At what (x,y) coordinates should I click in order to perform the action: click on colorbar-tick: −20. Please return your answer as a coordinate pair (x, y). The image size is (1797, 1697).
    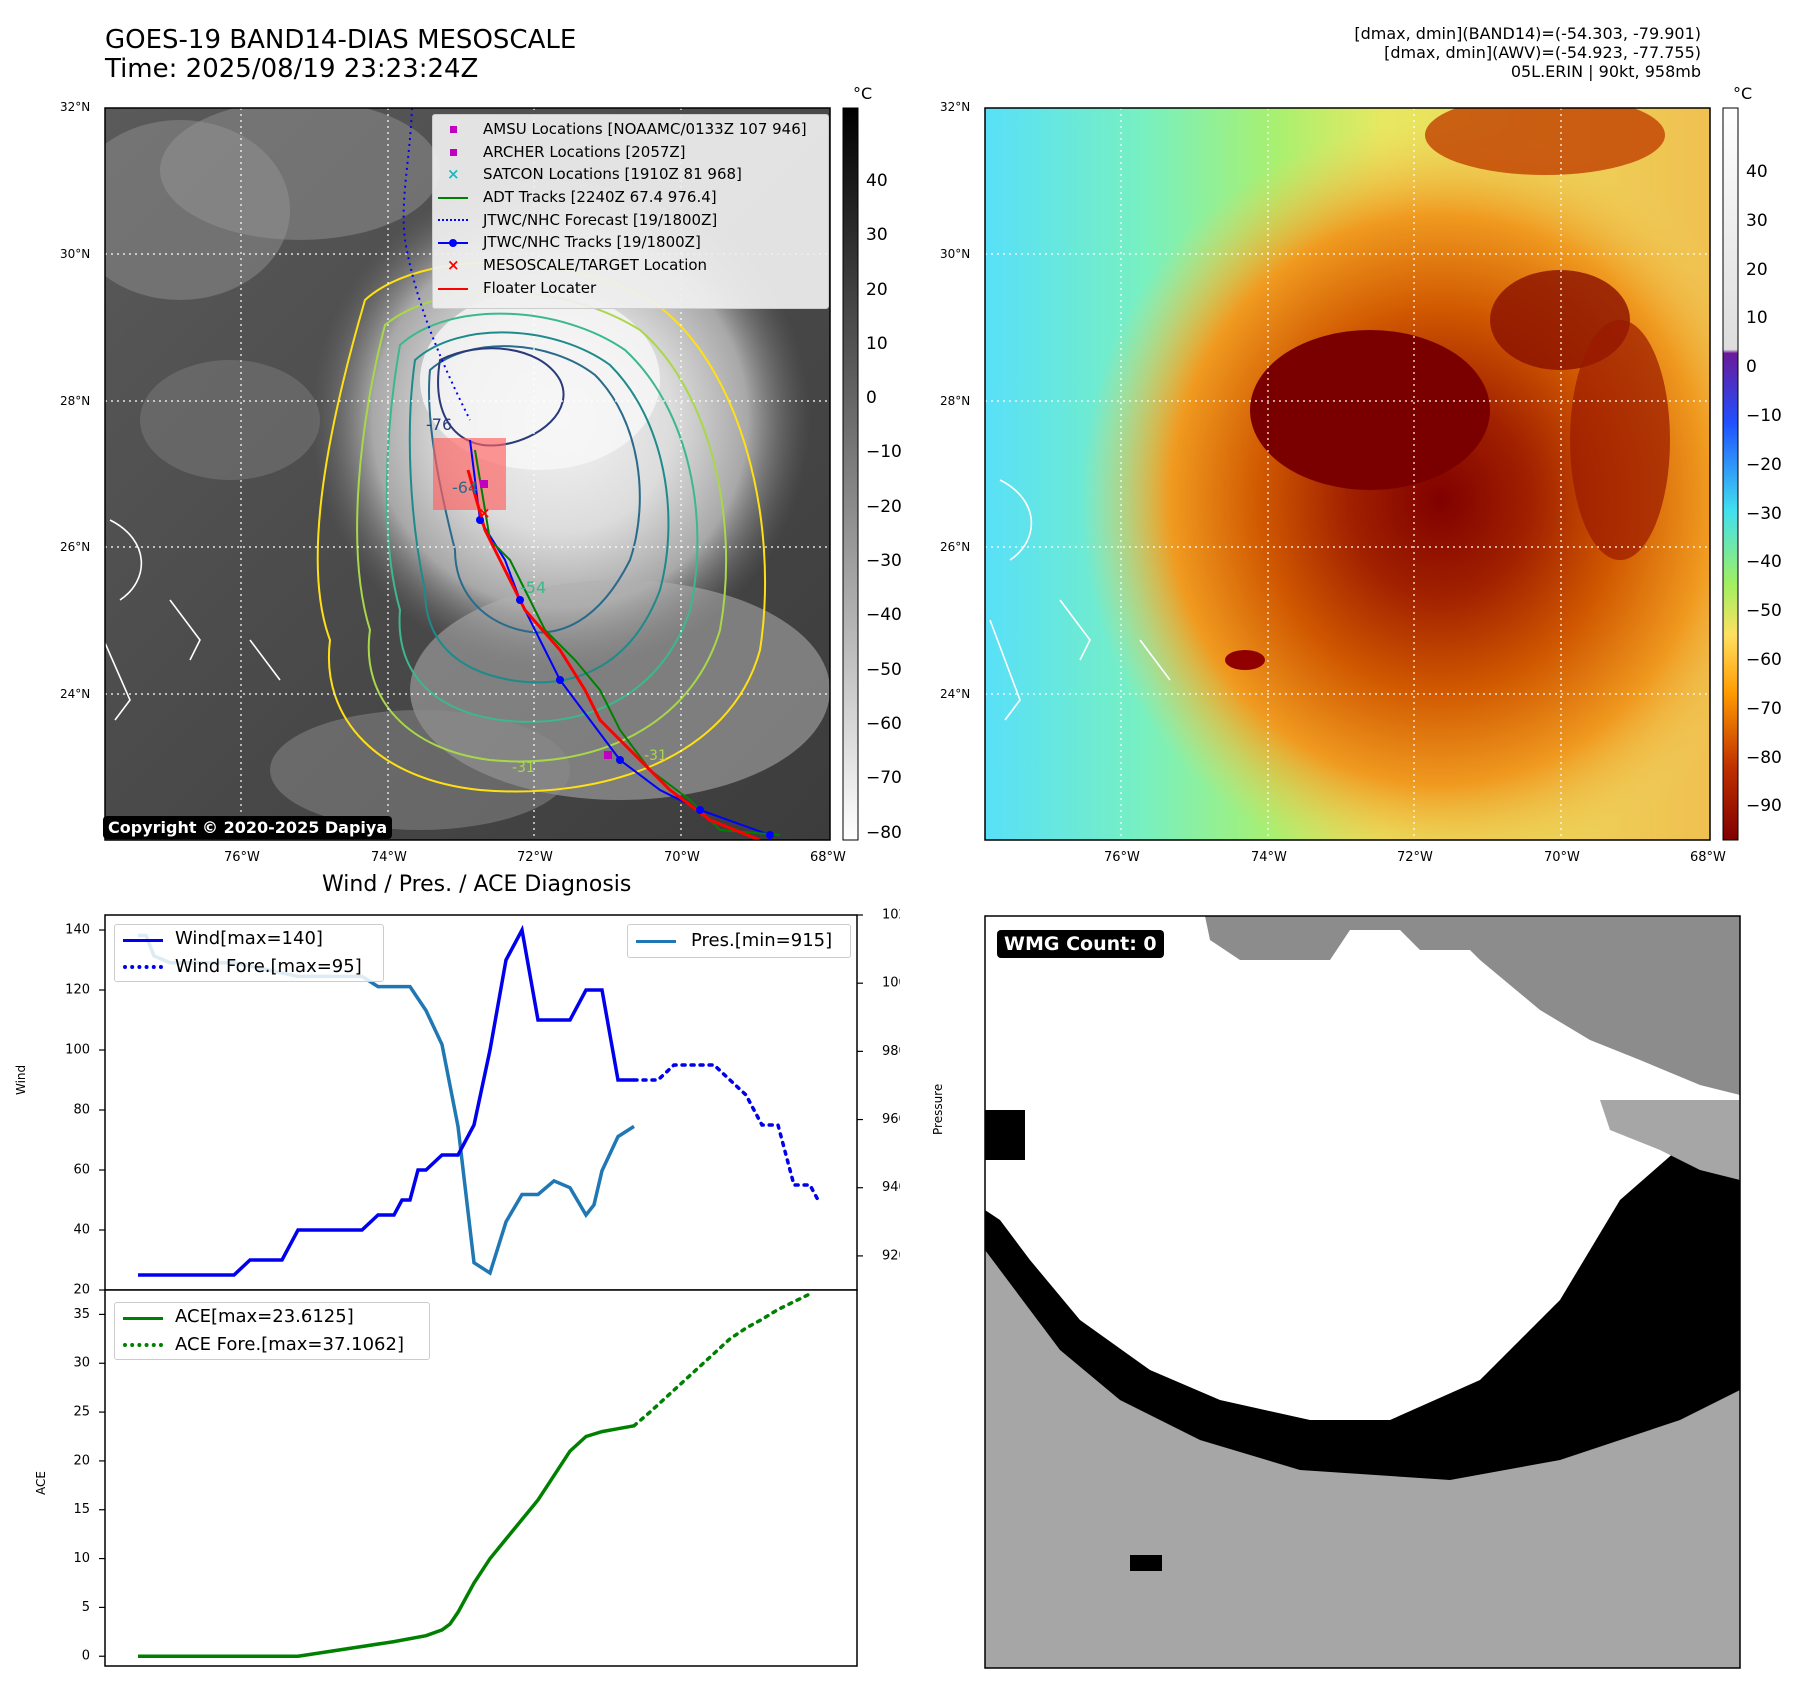
    Looking at the image, I should click on (884, 506).